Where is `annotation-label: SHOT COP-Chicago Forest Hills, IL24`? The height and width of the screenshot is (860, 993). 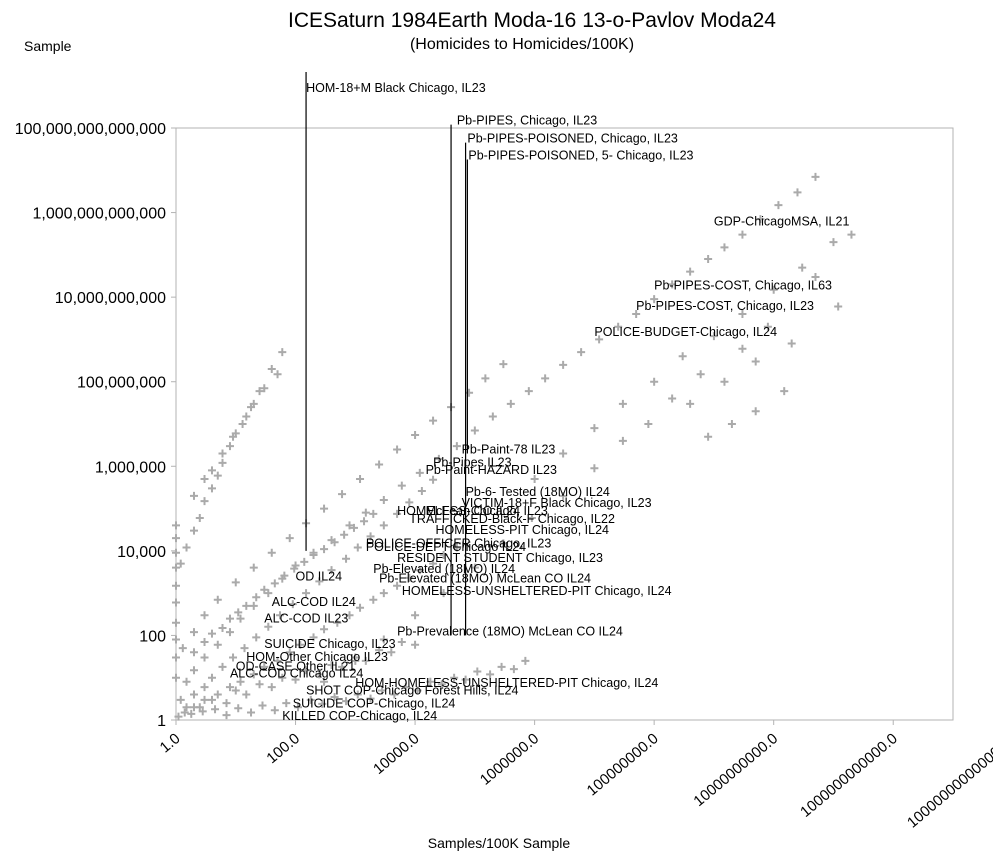 annotation-label: SHOT COP-Chicago Forest Hills, IL24 is located at coordinates (412, 691).